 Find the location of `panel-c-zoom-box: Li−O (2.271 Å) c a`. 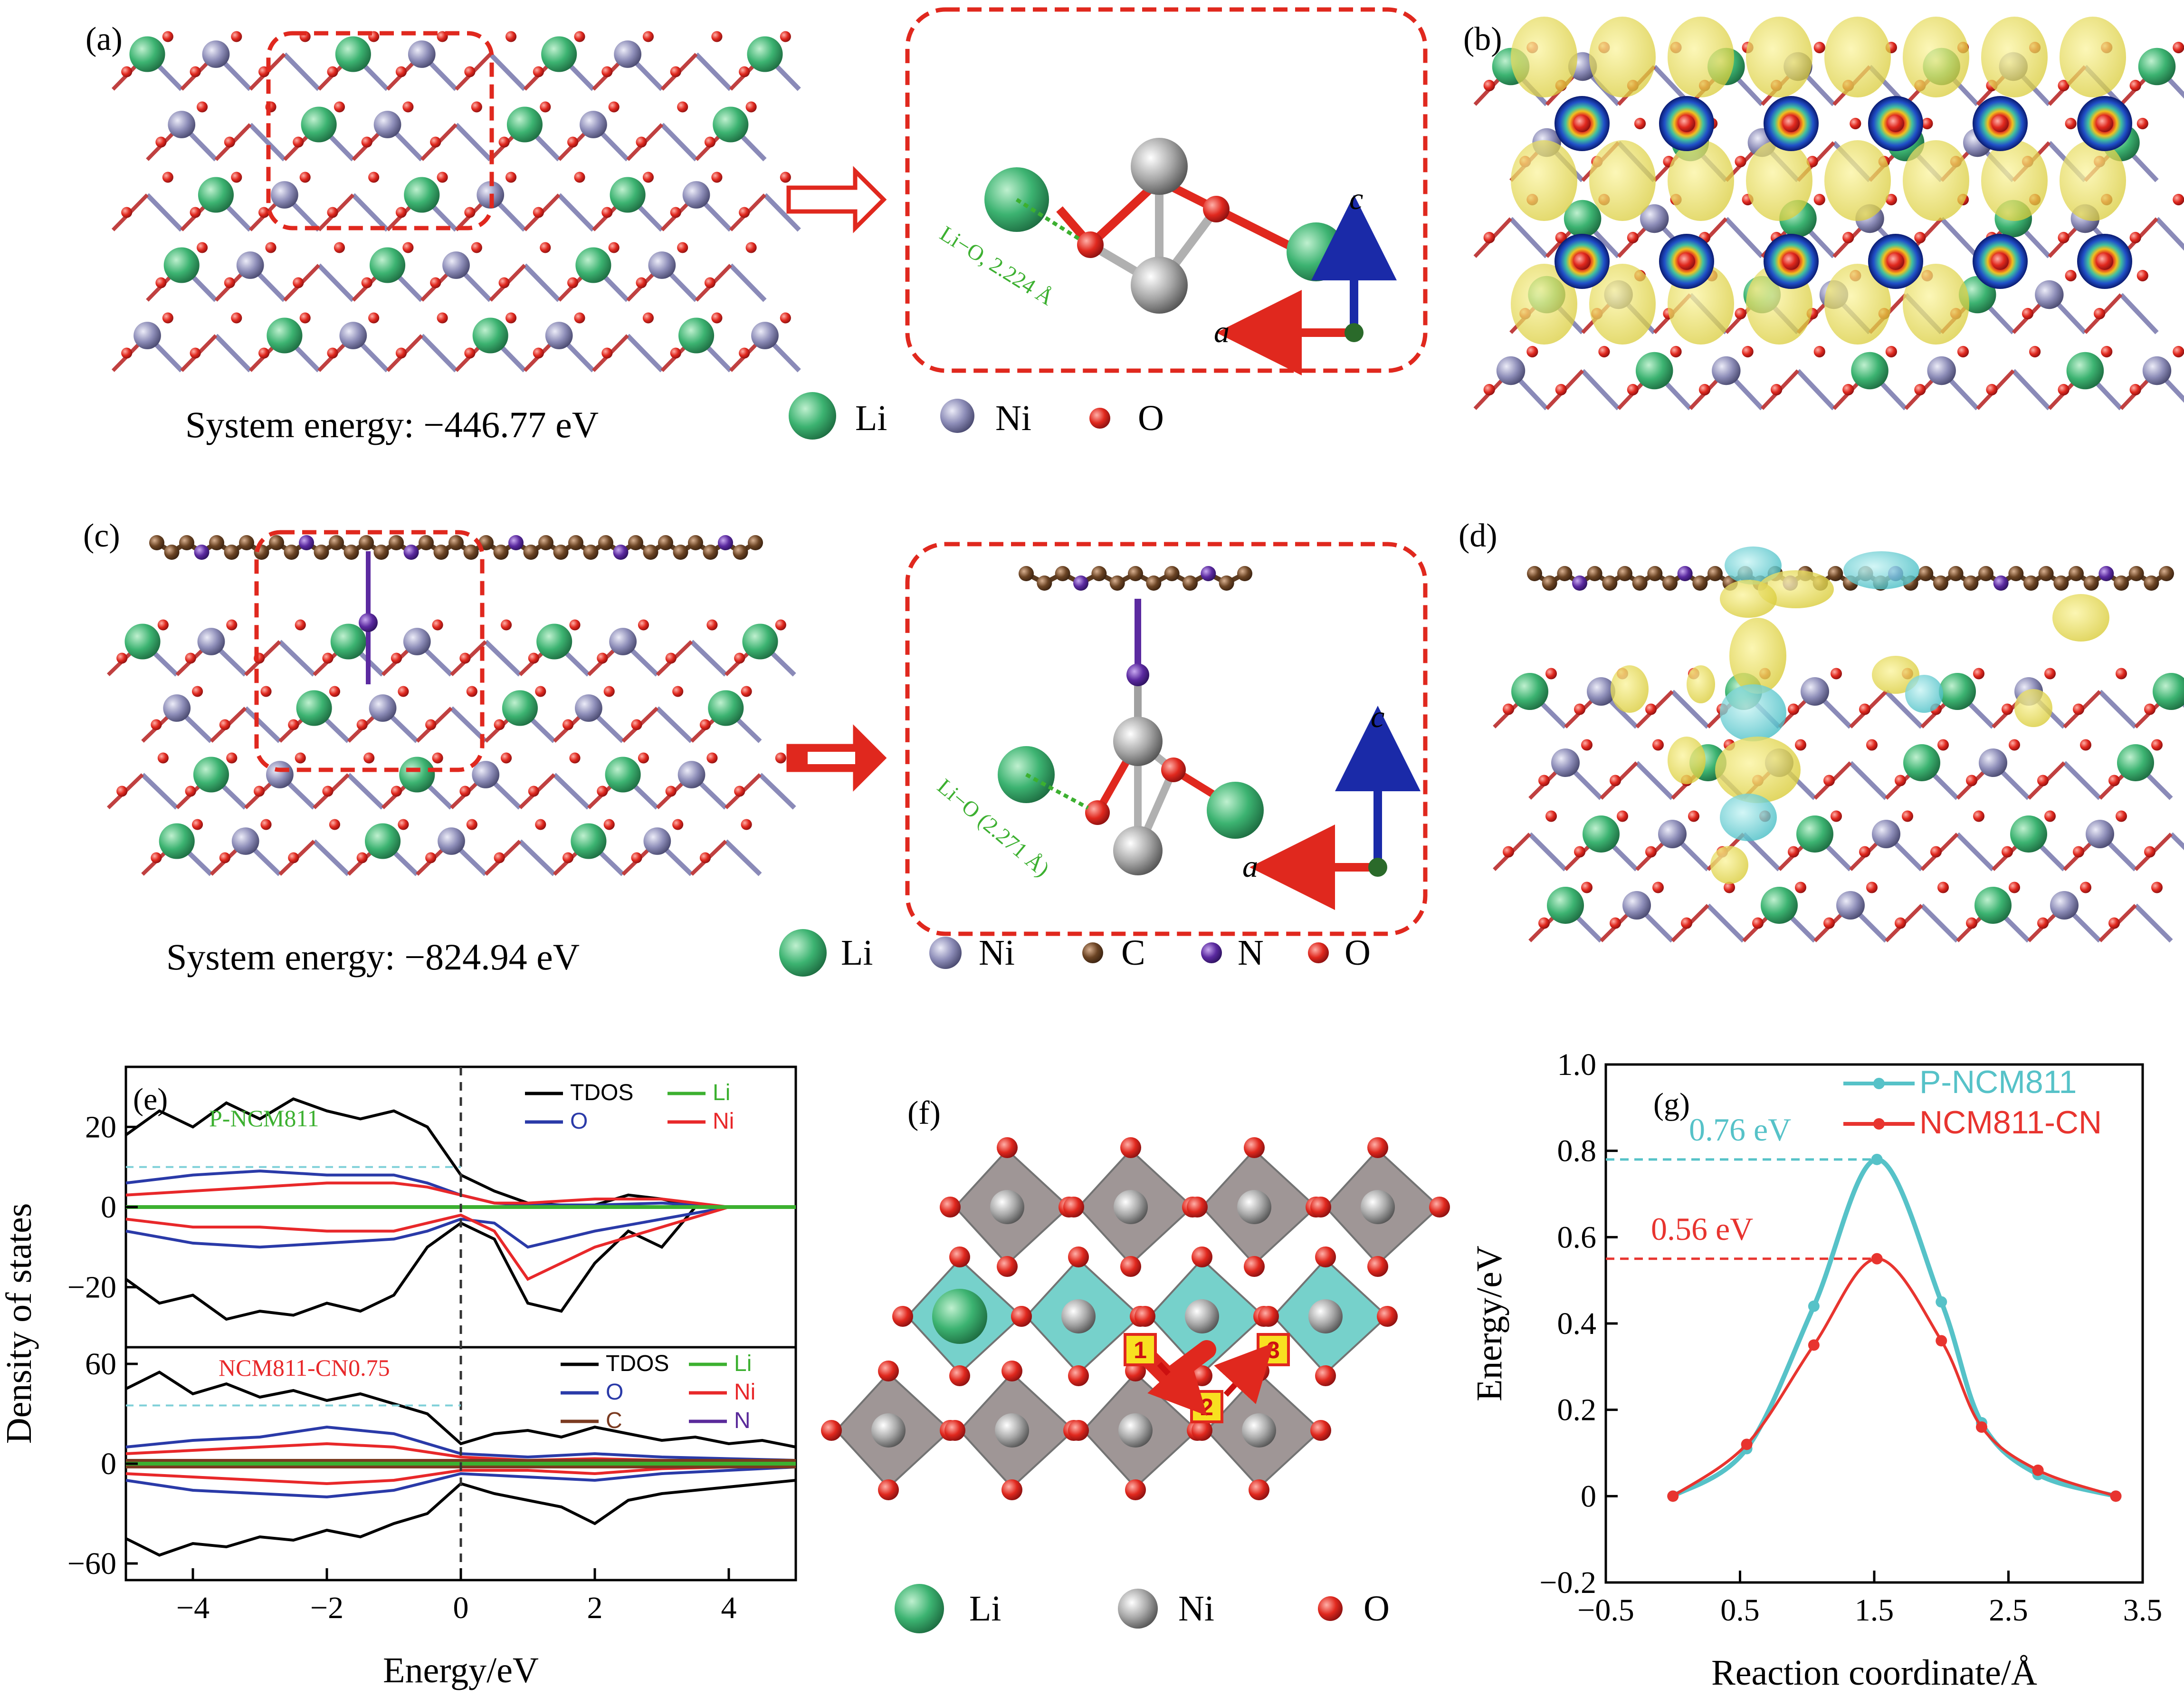

panel-c-zoom-box: Li−O (2.271 Å) c a is located at coordinates (1166, 739).